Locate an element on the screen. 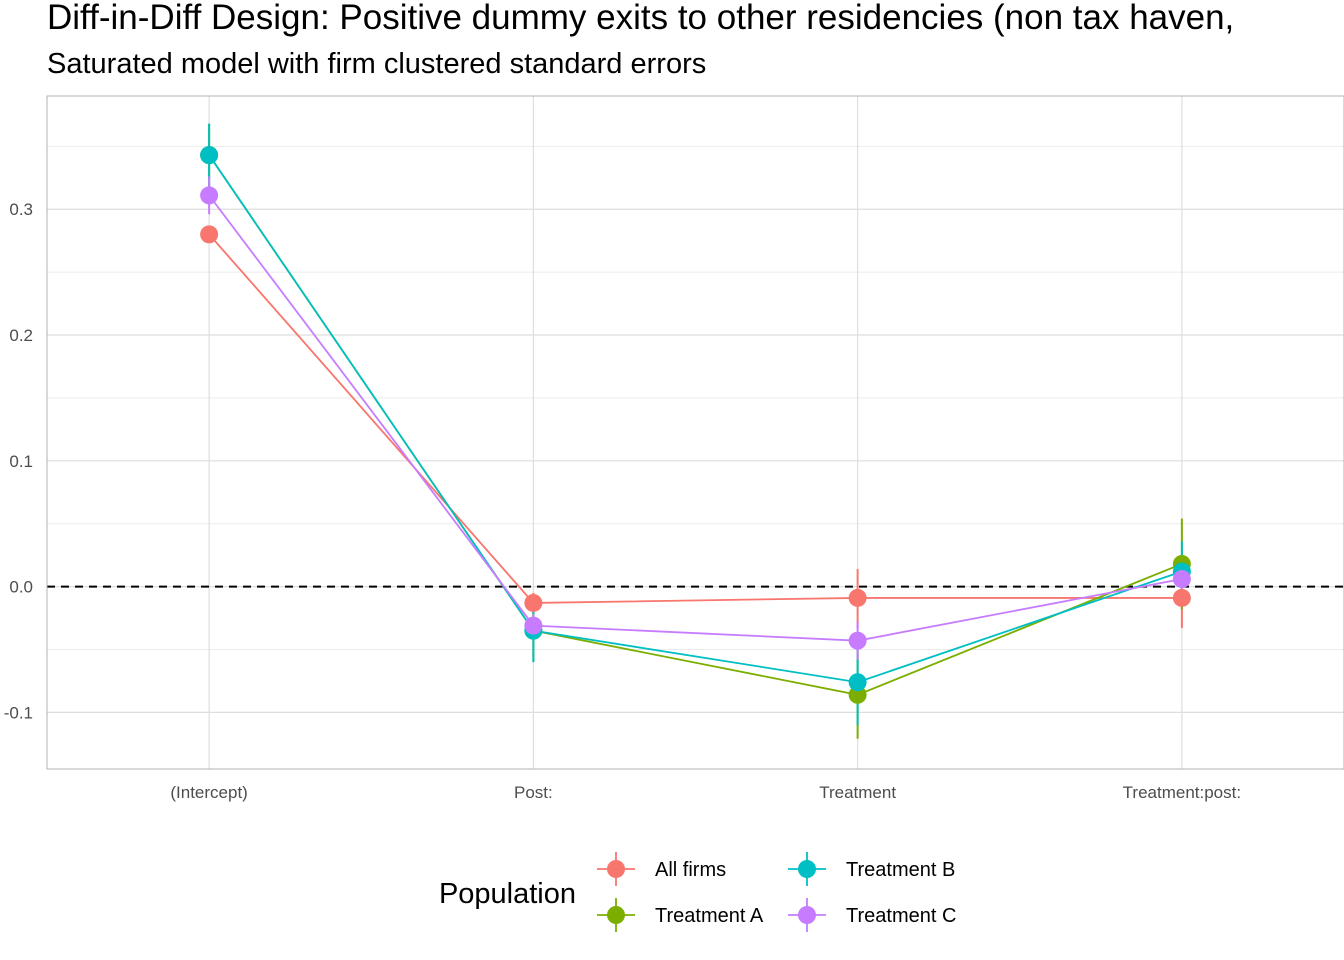 The width and height of the screenshot is (1344, 960). x-tick-label: Treatment:post: is located at coordinates (1182, 792).